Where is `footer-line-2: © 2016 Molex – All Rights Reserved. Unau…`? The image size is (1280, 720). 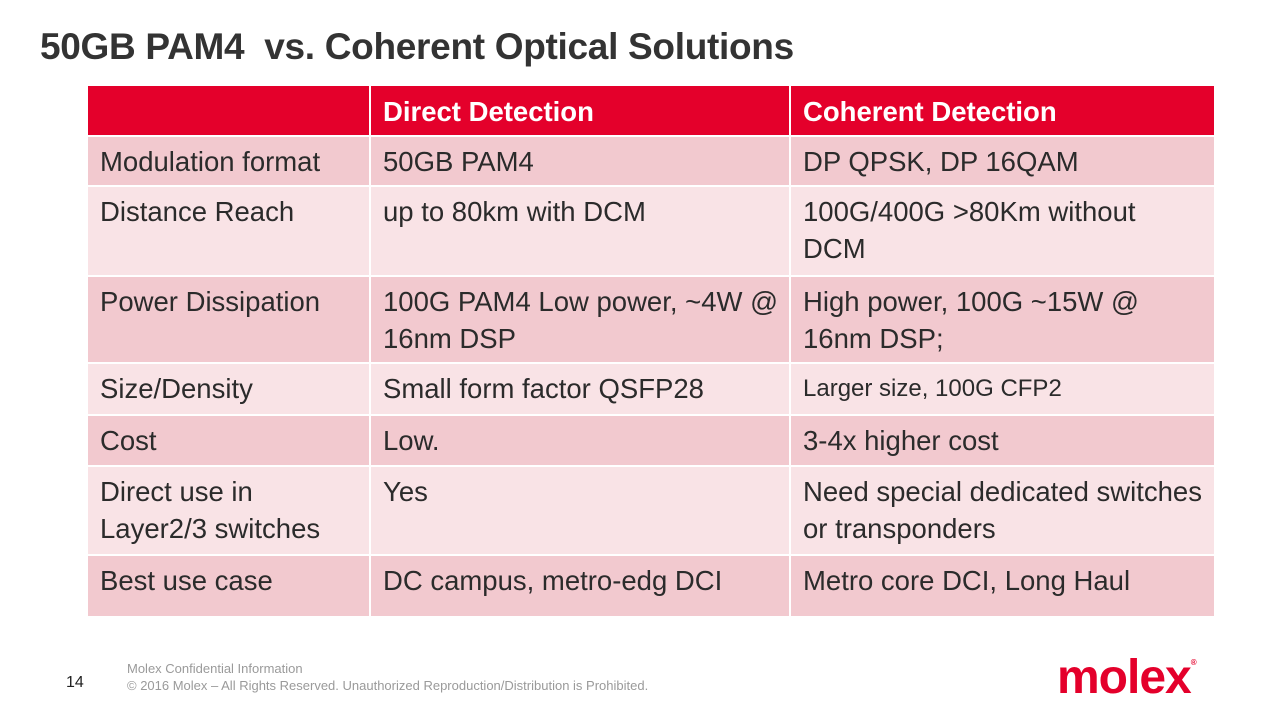 footer-line-2: © 2016 Molex – All Rights Reserved. Unau… is located at coordinates (388, 685).